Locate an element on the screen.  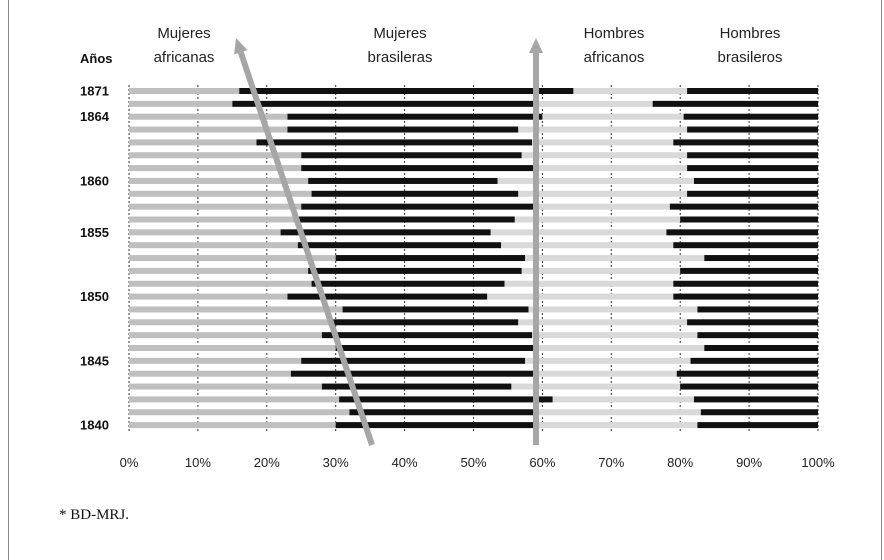
x-tick-label: 70% is located at coordinates (611, 462).